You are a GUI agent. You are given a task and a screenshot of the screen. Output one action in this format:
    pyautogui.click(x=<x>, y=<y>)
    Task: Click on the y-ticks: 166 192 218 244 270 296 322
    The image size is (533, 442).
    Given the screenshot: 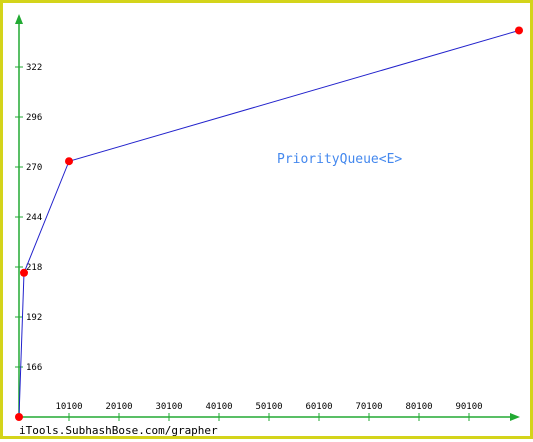 What is the action you would take?
    pyautogui.click(x=28, y=218)
    